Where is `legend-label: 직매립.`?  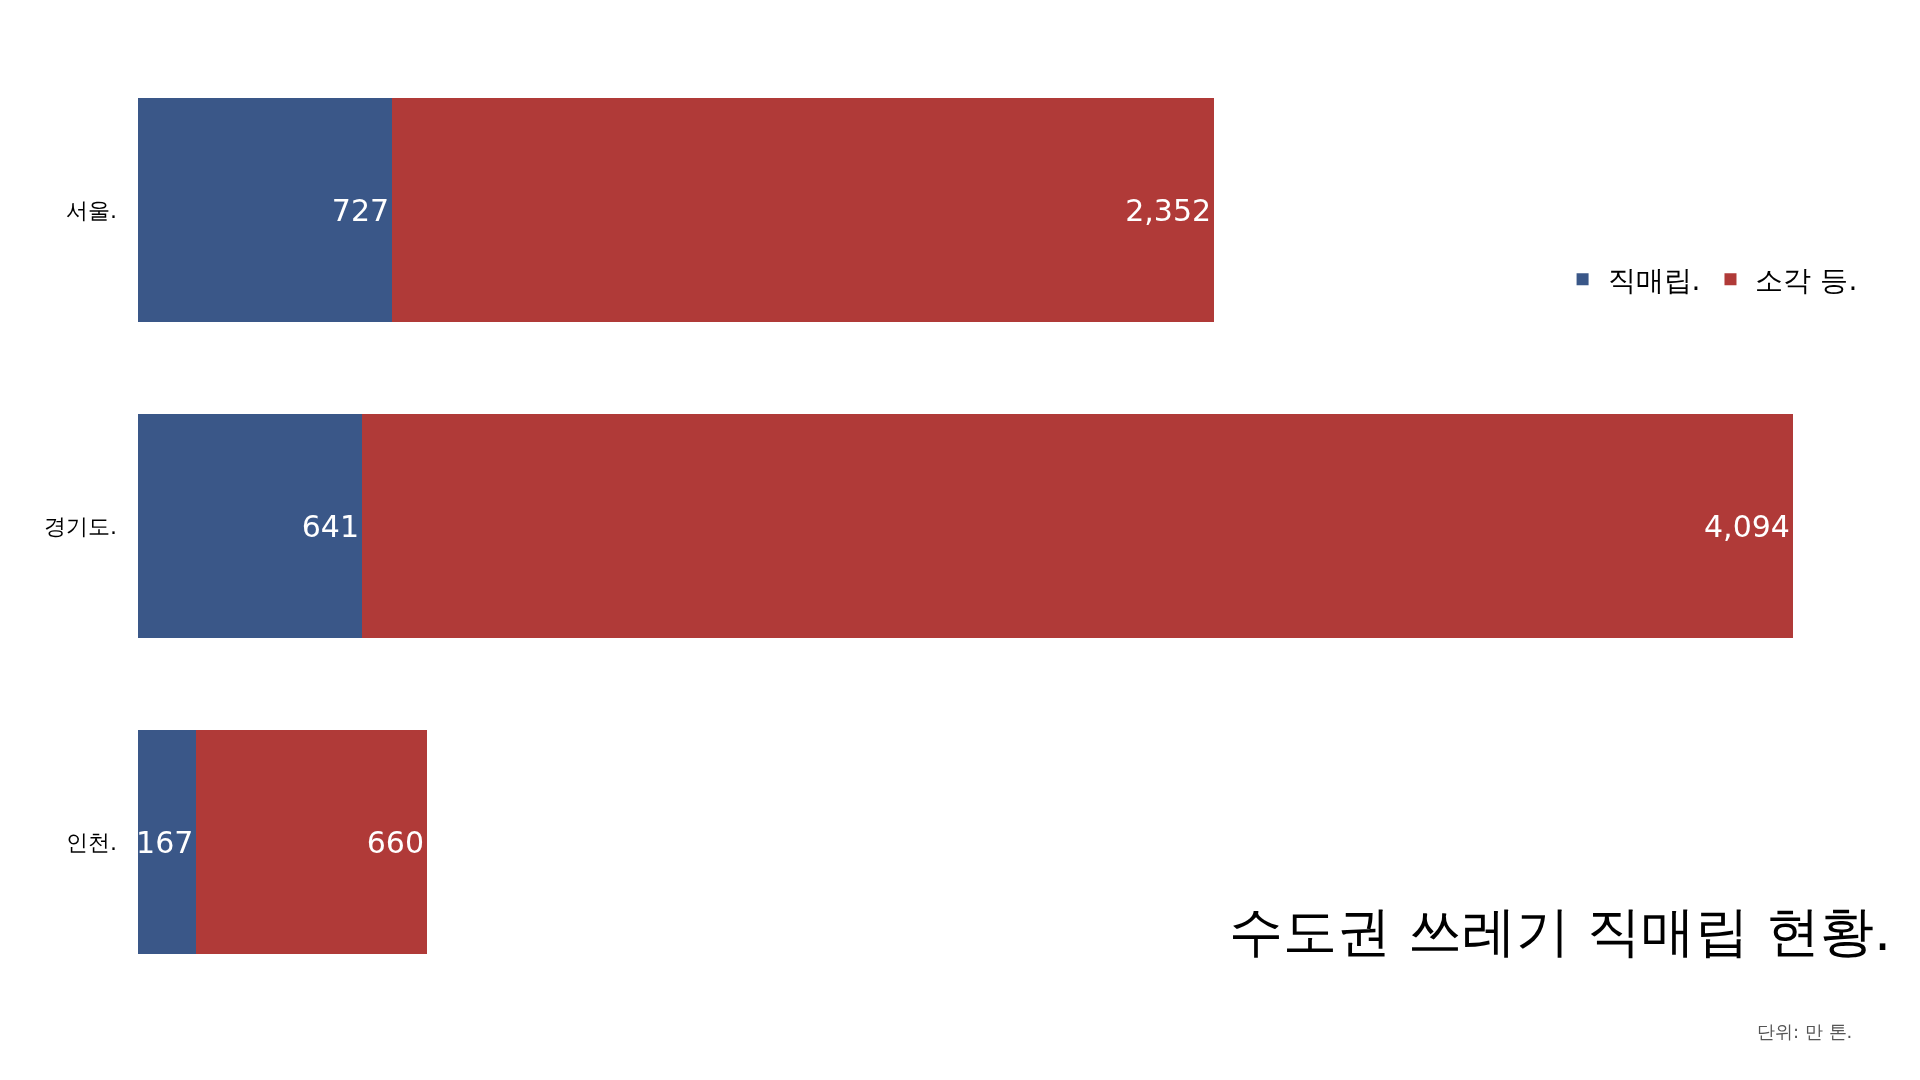
legend-label: 직매립. is located at coordinates (1654, 281).